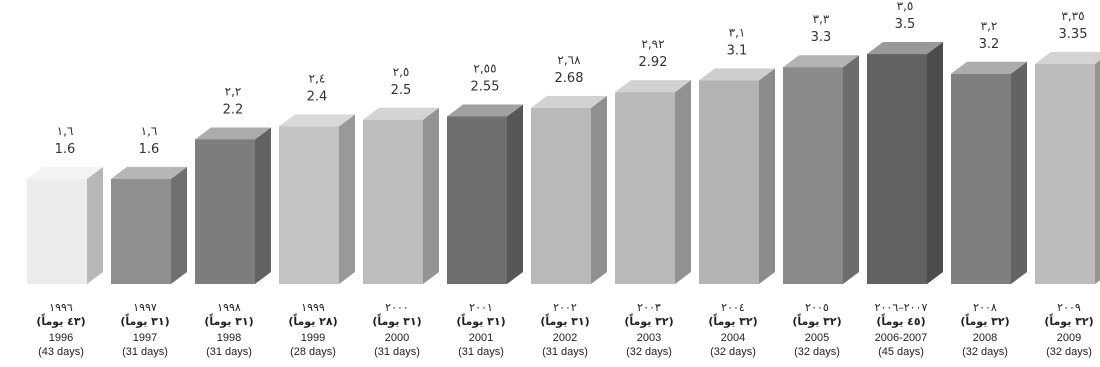 The width and height of the screenshot is (1100, 367). I want to click on value-label-arabic: ٢,٩٢, so click(652, 44).